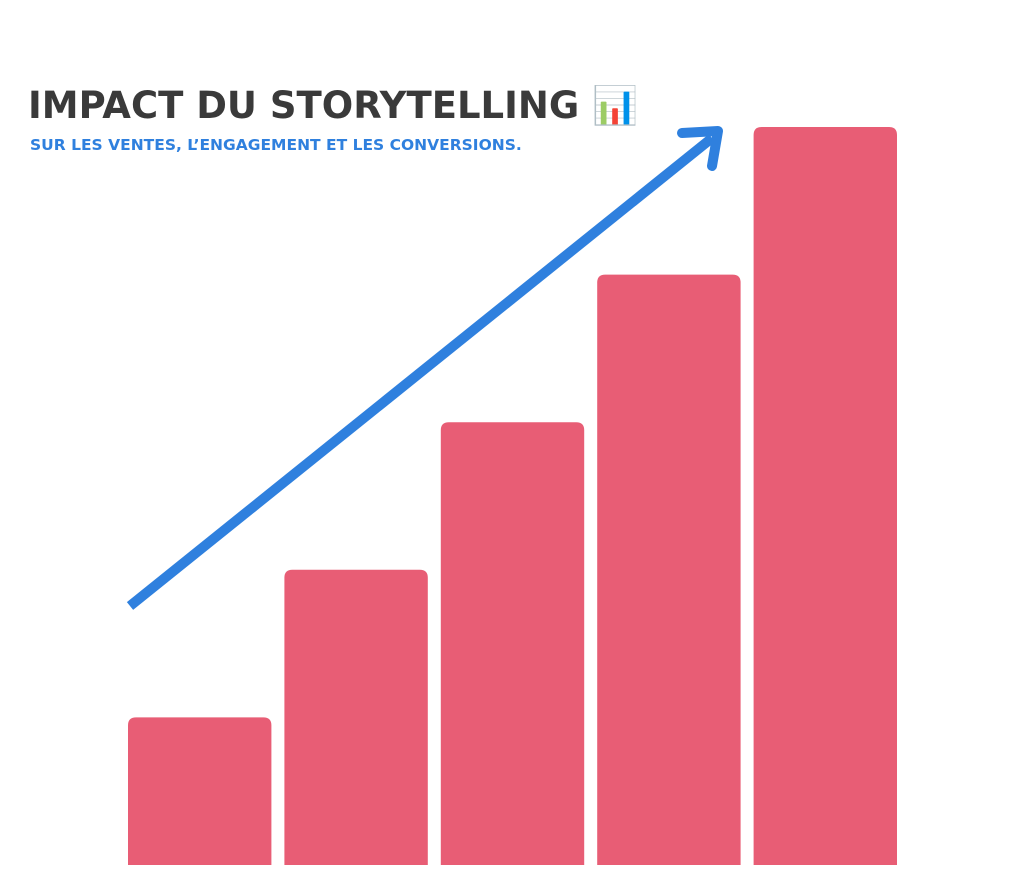 The image size is (1024, 876). I want to click on chart-title: IMPACT DU STORYTELLING 📊, so click(333, 105).